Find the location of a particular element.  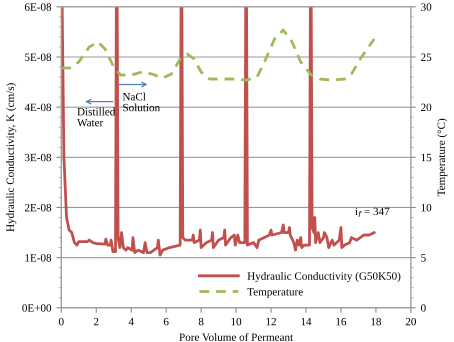

y2-tick-label: 0 is located at coordinates (423, 308).